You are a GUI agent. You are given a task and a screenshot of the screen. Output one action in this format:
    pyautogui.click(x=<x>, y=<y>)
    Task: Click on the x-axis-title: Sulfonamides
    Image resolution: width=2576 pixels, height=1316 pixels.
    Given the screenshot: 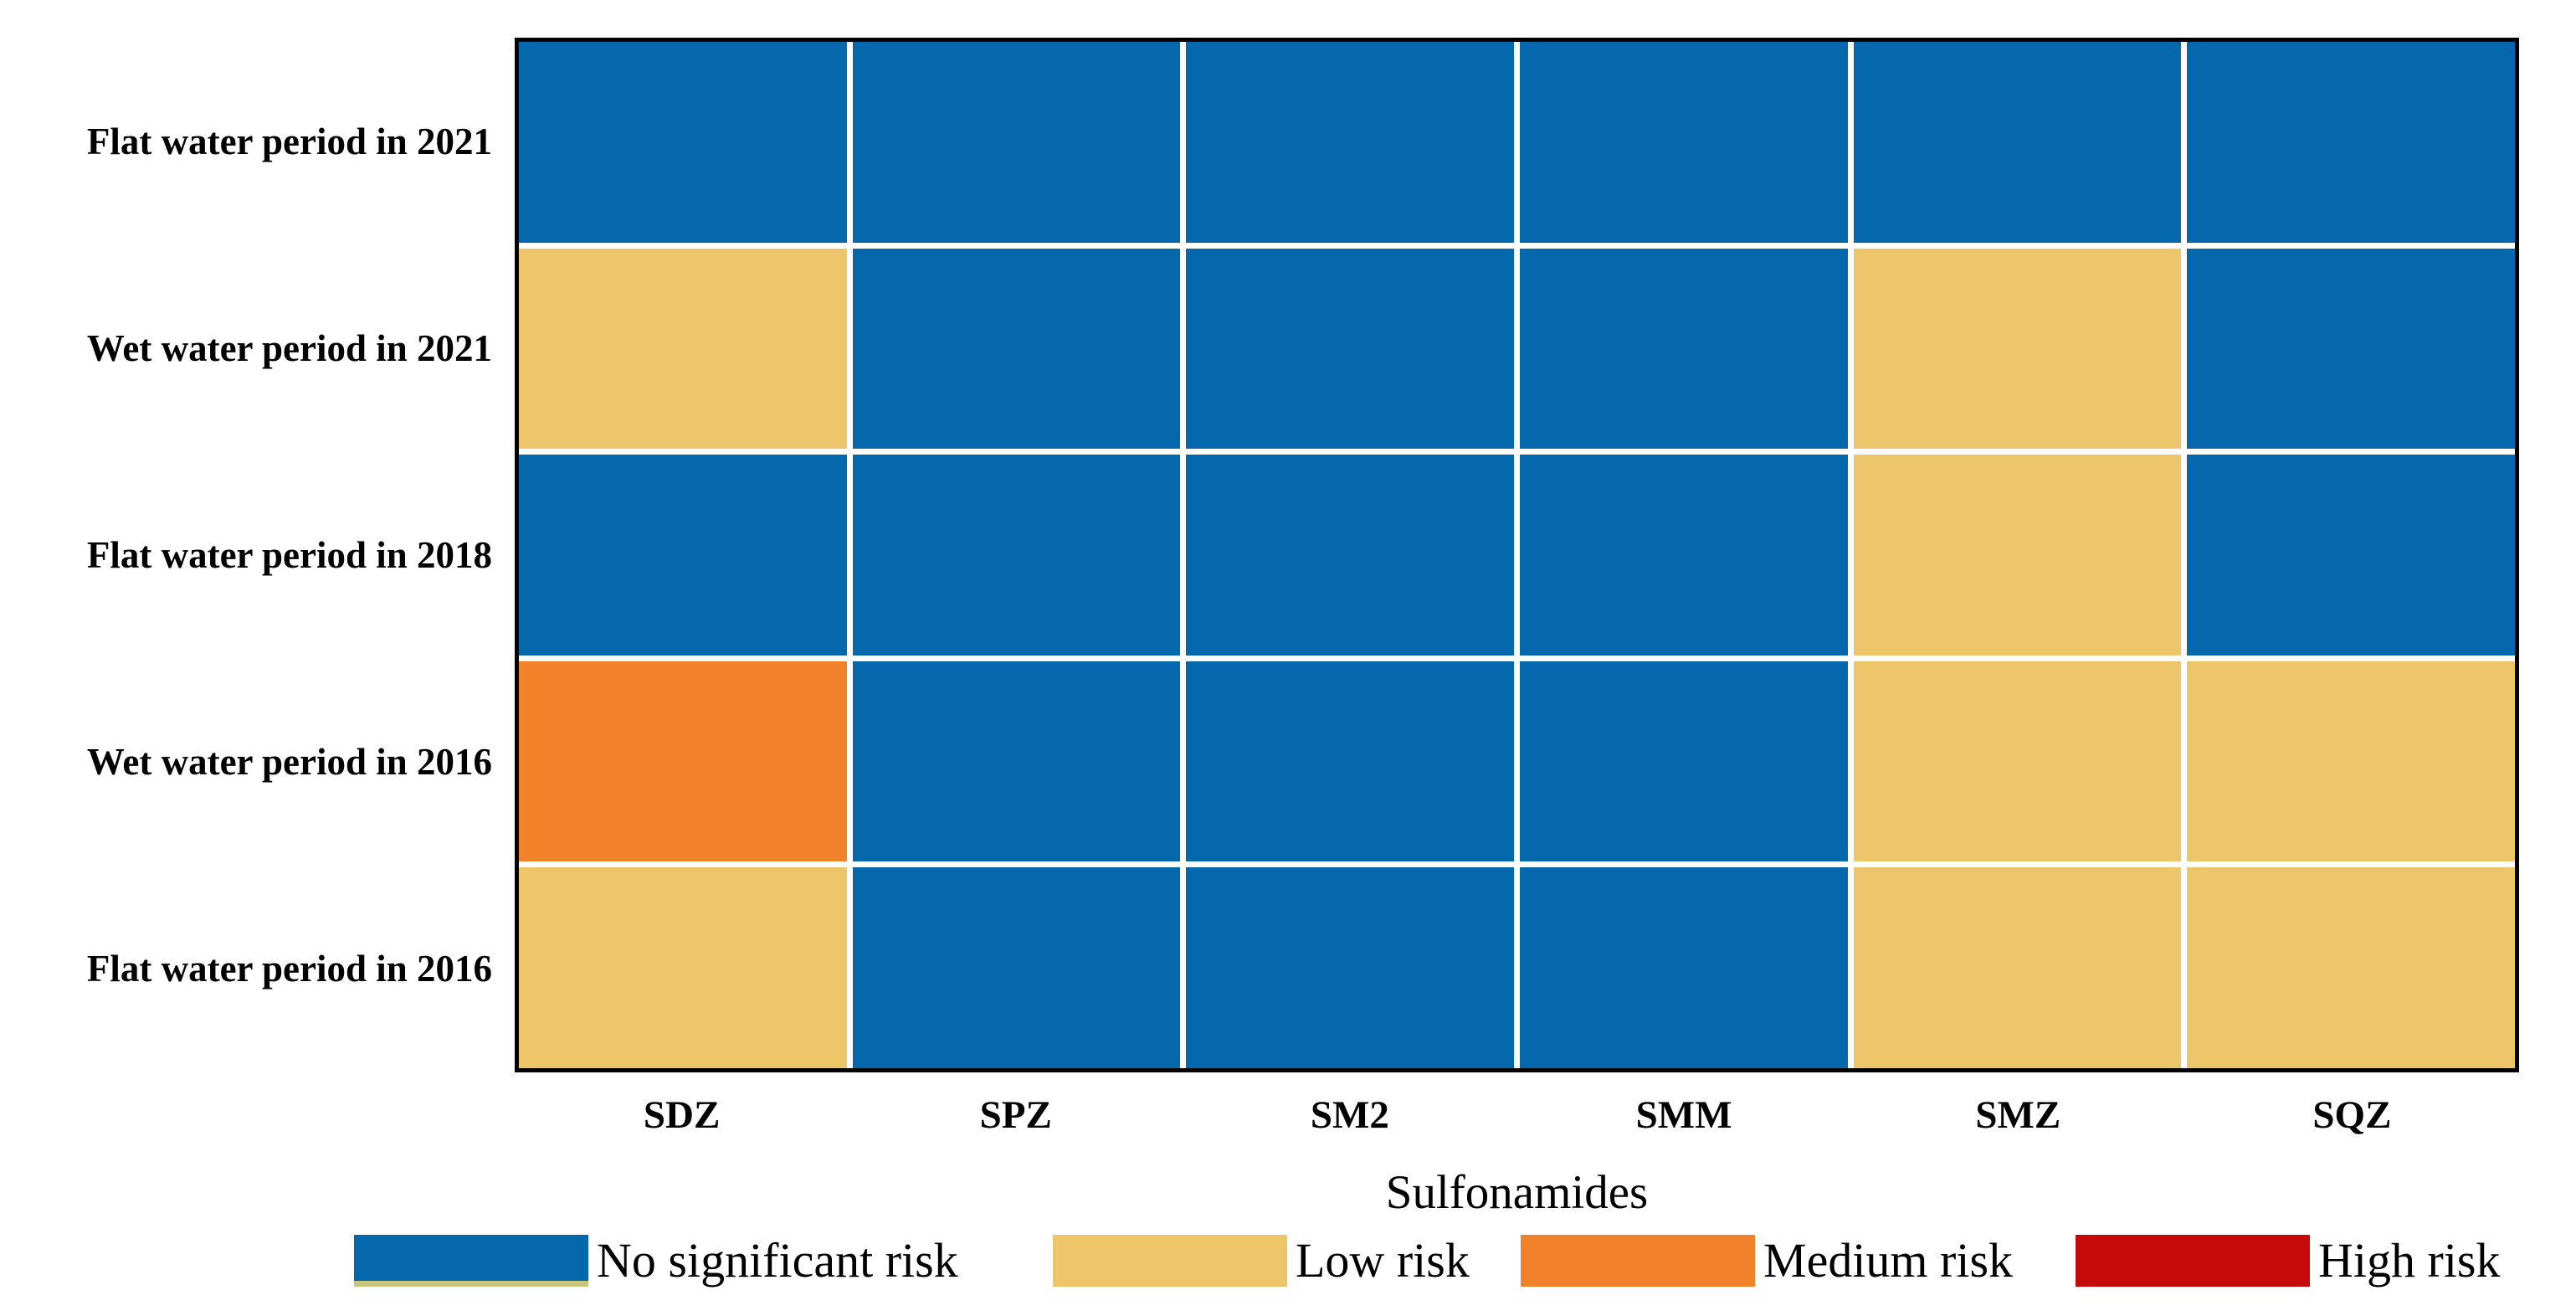 What is the action you would take?
    pyautogui.click(x=1517, y=1192)
    